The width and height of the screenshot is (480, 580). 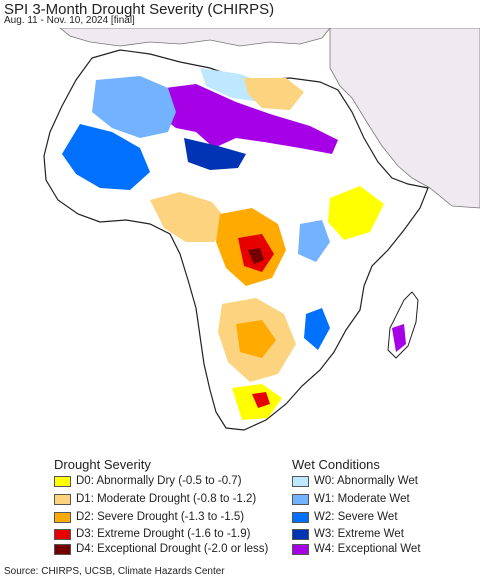 I want to click on legend-swatch-d4, so click(x=62, y=549).